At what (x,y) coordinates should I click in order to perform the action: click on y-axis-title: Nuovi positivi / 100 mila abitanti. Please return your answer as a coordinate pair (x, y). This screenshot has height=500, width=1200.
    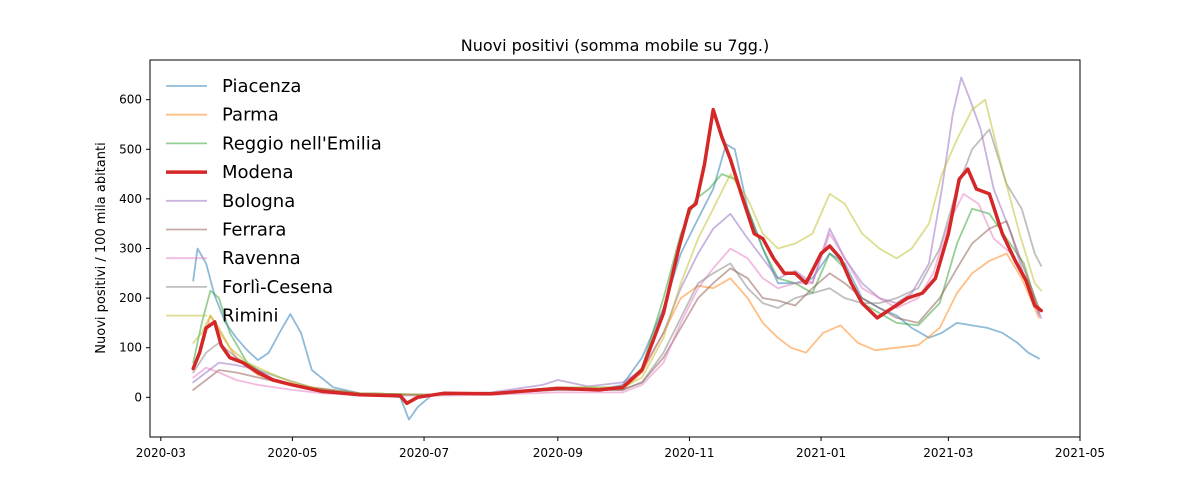
    Looking at the image, I should click on (101, 247).